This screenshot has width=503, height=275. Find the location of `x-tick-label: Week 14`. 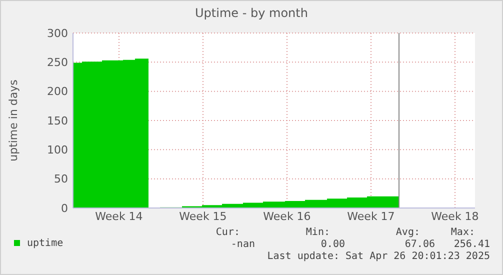

x-tick-label: Week 14 is located at coordinates (119, 216).